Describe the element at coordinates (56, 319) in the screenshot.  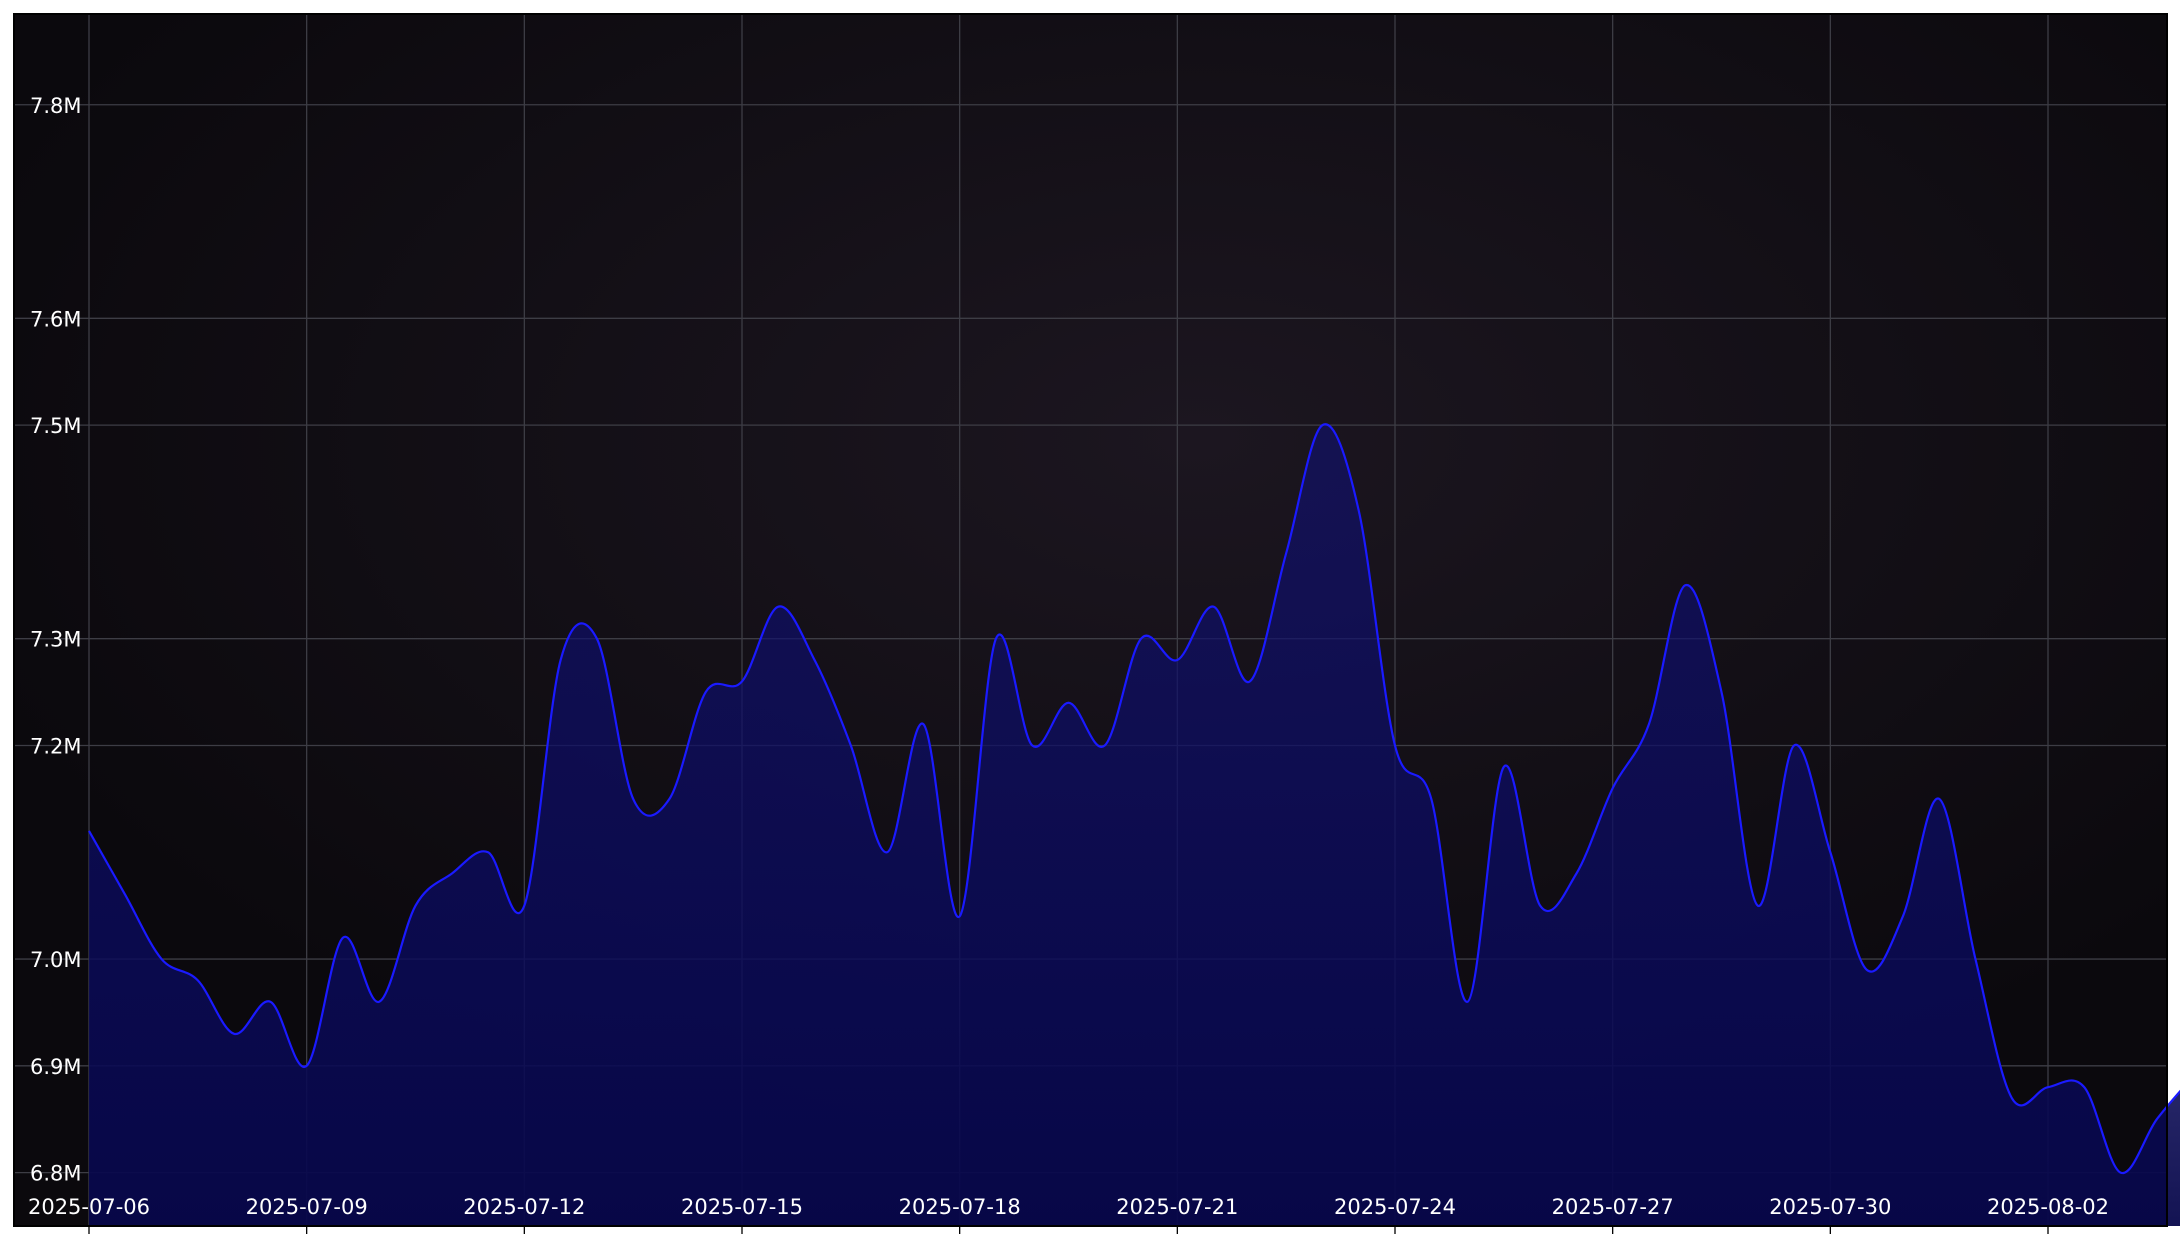
I see `y-tick-label: 7.6M` at that location.